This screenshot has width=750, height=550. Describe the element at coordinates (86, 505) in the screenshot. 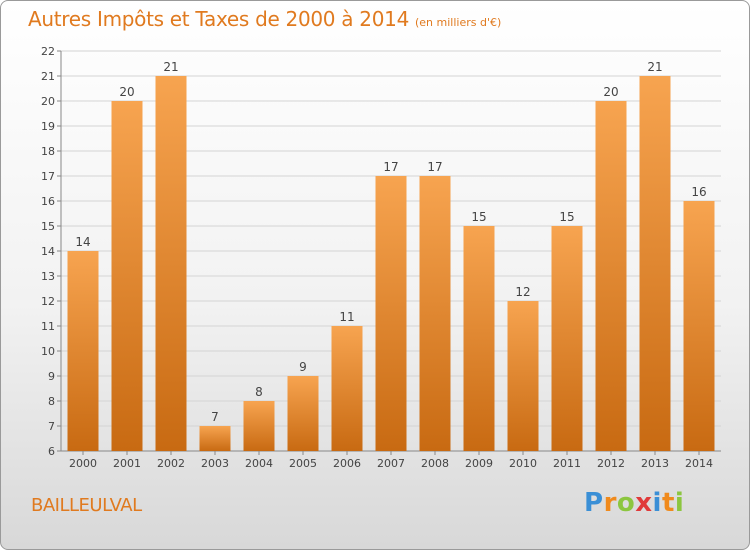

I see `city-name: BAILLEULVAL` at that location.